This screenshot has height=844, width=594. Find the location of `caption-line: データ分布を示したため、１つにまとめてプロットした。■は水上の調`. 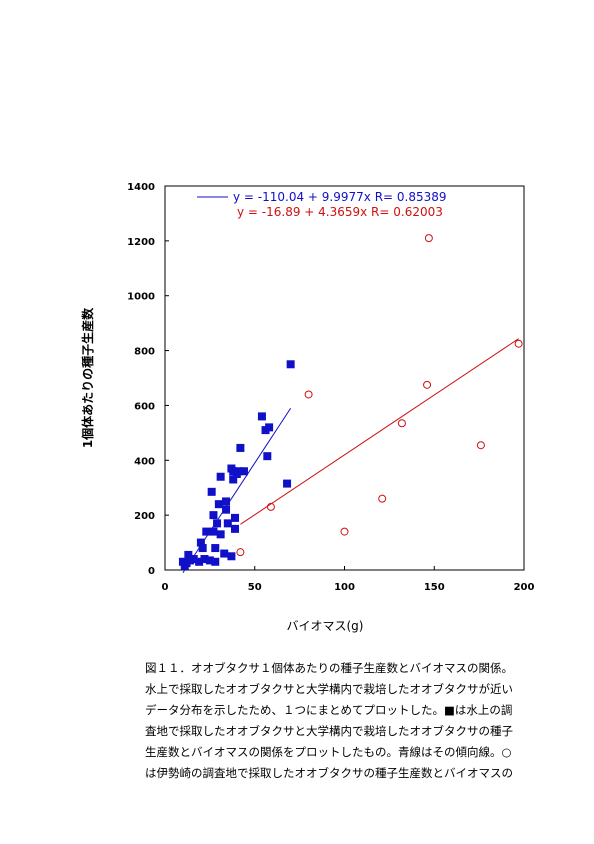

caption-line: データ分布を示したため、１つにまとめてプロットした。■は水上の調 is located at coordinates (328, 710).